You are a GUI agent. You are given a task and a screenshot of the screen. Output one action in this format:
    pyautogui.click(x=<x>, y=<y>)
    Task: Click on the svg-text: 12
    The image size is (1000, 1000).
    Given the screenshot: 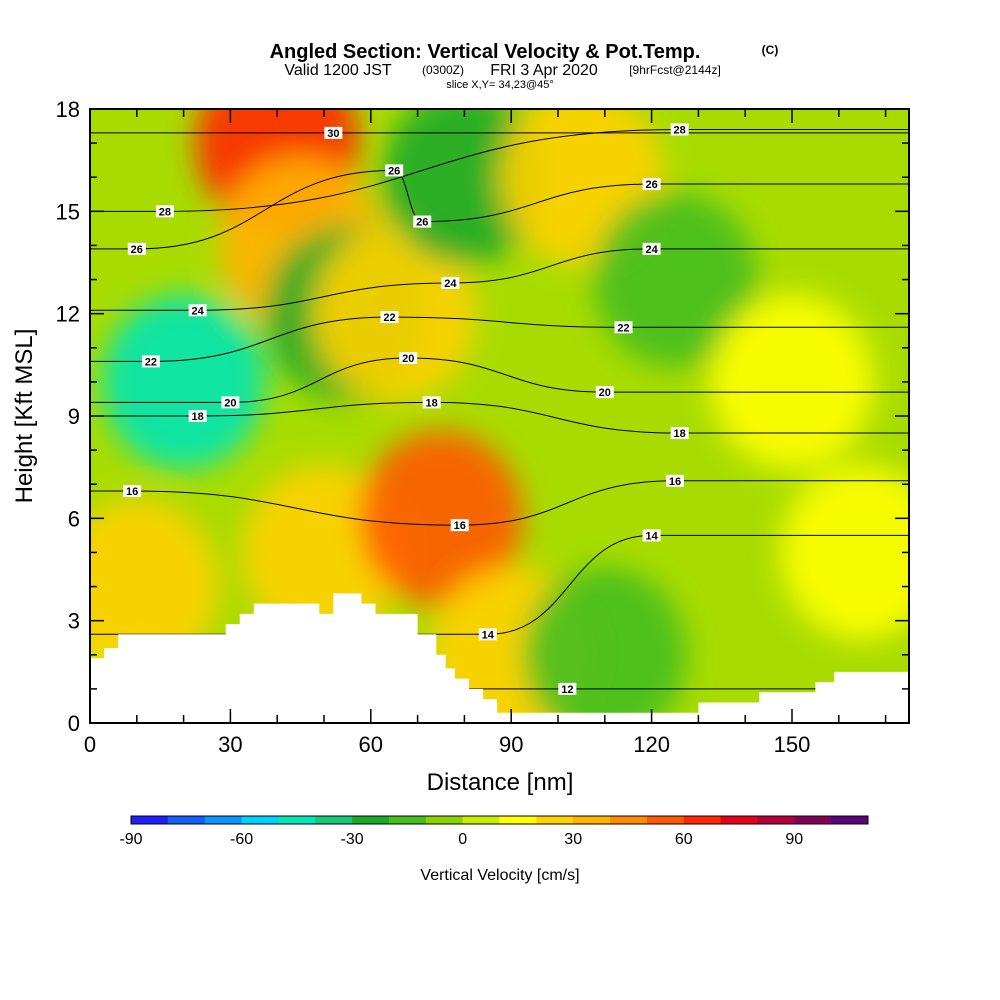 What is the action you would take?
    pyautogui.click(x=567, y=690)
    